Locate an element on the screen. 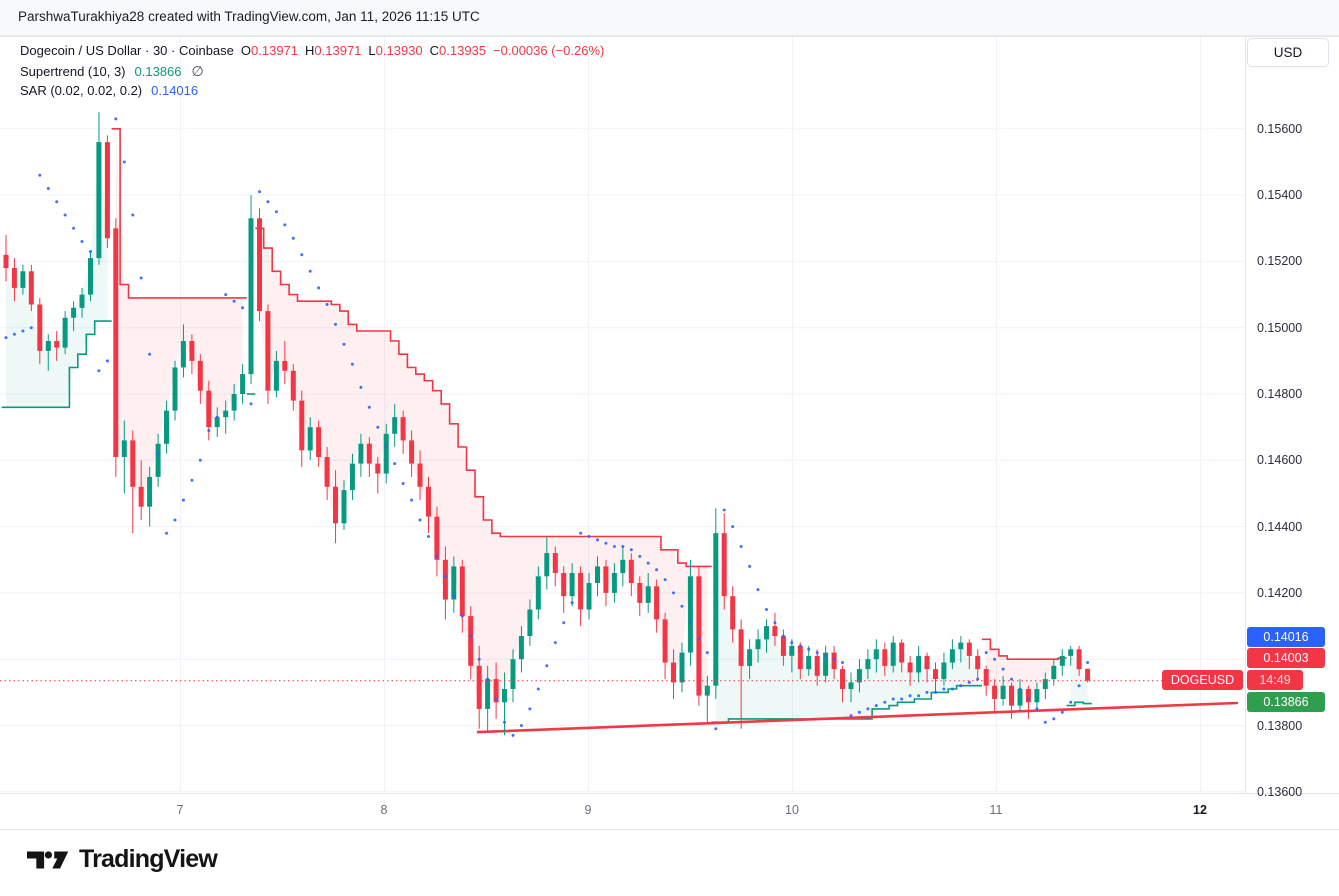 Image resolution: width=1339 pixels, height=896 pixels. indicator-row-supertrend: Supertrend (10, 3) 0.13866 ∅ is located at coordinates (312, 71).